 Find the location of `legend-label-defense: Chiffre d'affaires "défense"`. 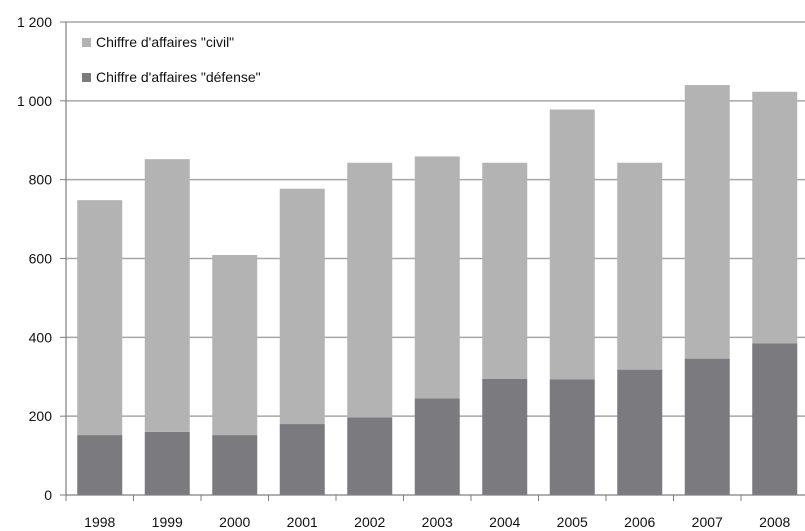

legend-label-defense: Chiffre d'affaires "défense" is located at coordinates (178, 77).